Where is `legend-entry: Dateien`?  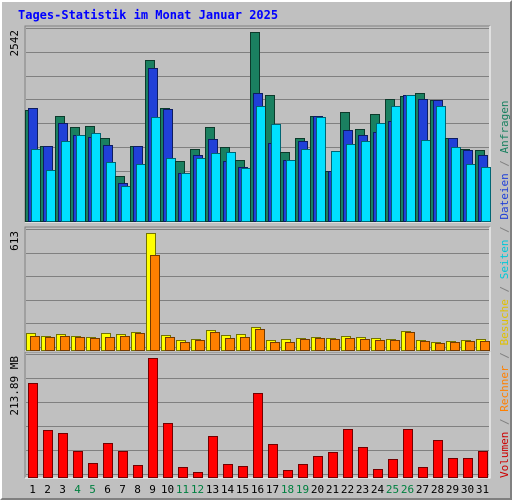 legend-entry: Dateien is located at coordinates (504, 196).